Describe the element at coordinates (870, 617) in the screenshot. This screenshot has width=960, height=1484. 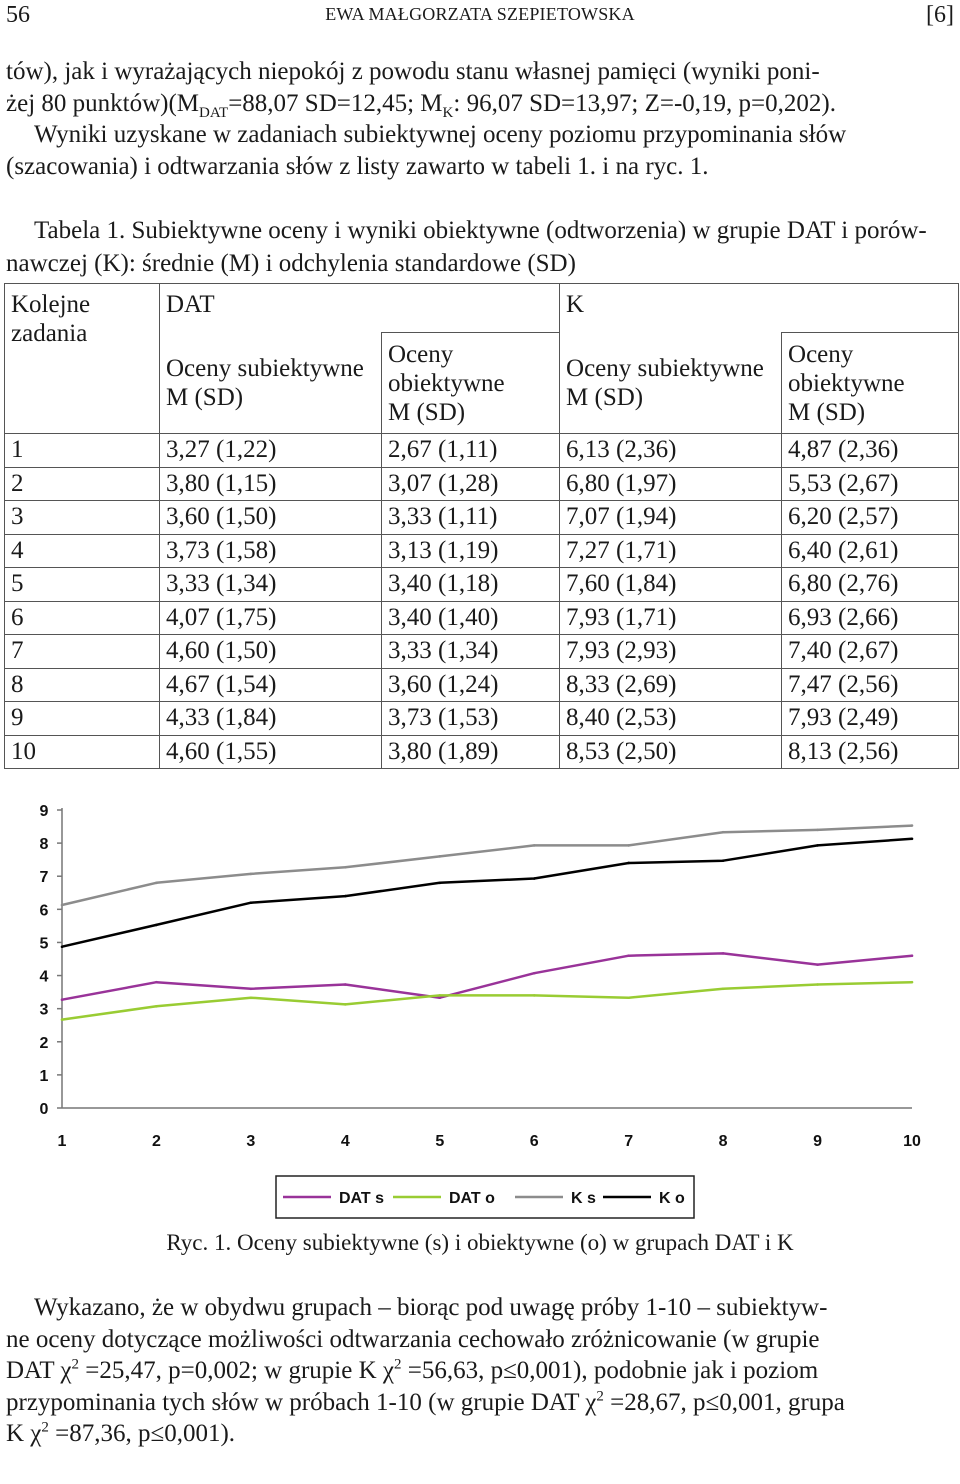
I see `value-cell: 6,93 (2,66)` at that location.